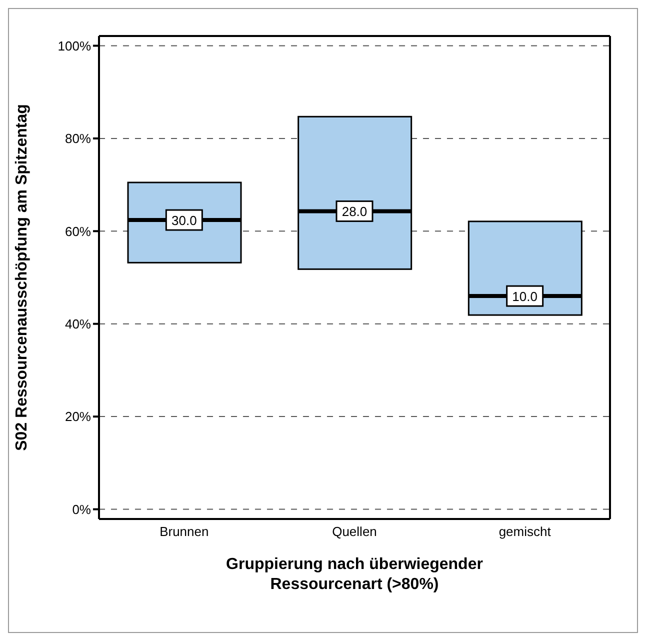 The height and width of the screenshot is (641, 646). I want to click on annotation: 10.0, so click(525, 296).